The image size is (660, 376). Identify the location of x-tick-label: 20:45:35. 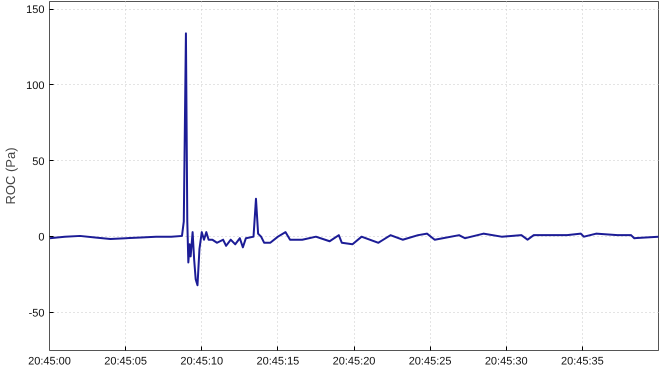
(582, 362).